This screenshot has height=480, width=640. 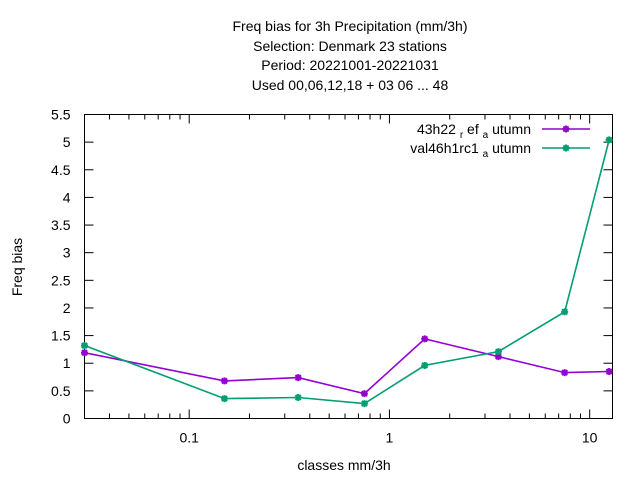 I want to click on y-tick-label: 0, so click(x=67, y=419).